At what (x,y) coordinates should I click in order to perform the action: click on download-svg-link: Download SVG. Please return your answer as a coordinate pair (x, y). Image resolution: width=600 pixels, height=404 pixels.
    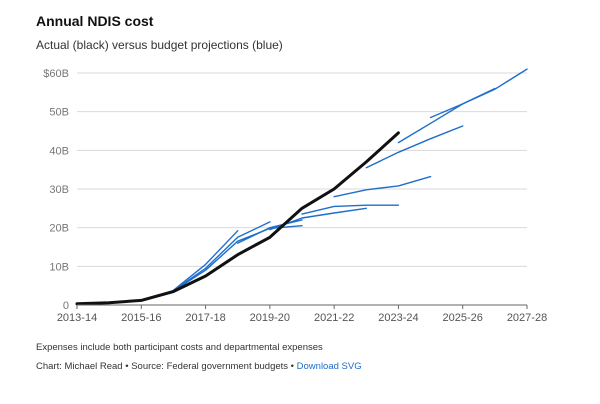
    Looking at the image, I should click on (329, 366).